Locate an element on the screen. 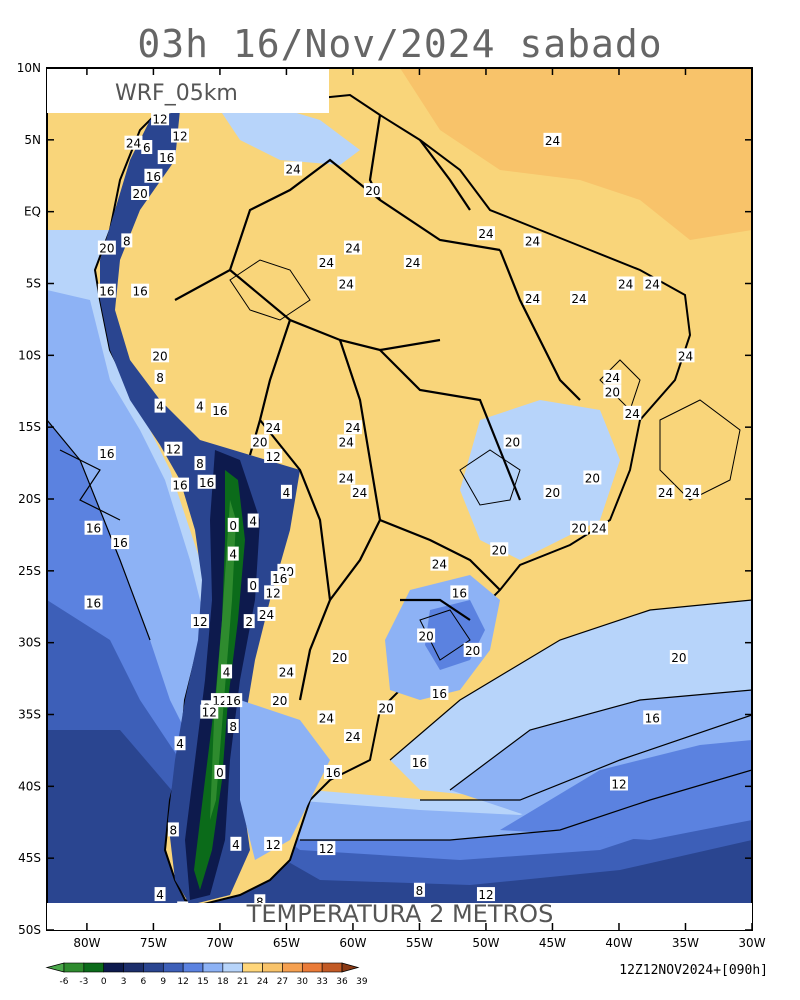 This screenshot has height=1000, width=800. lat-label: 30S is located at coordinates (29, 643).